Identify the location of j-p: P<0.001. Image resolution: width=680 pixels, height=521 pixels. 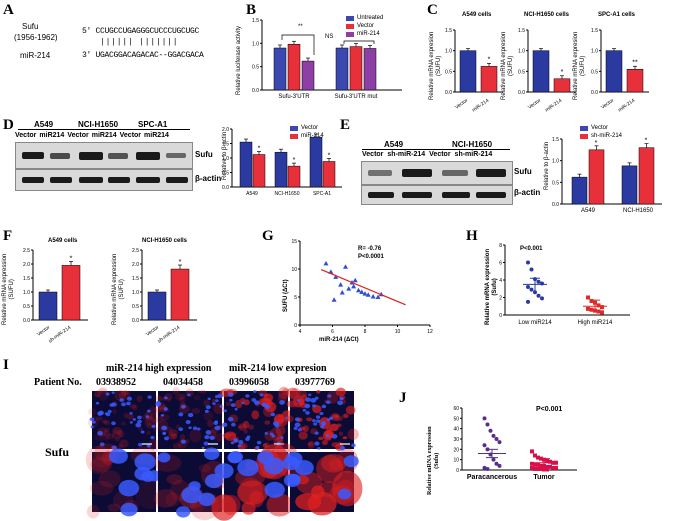
(549, 409).